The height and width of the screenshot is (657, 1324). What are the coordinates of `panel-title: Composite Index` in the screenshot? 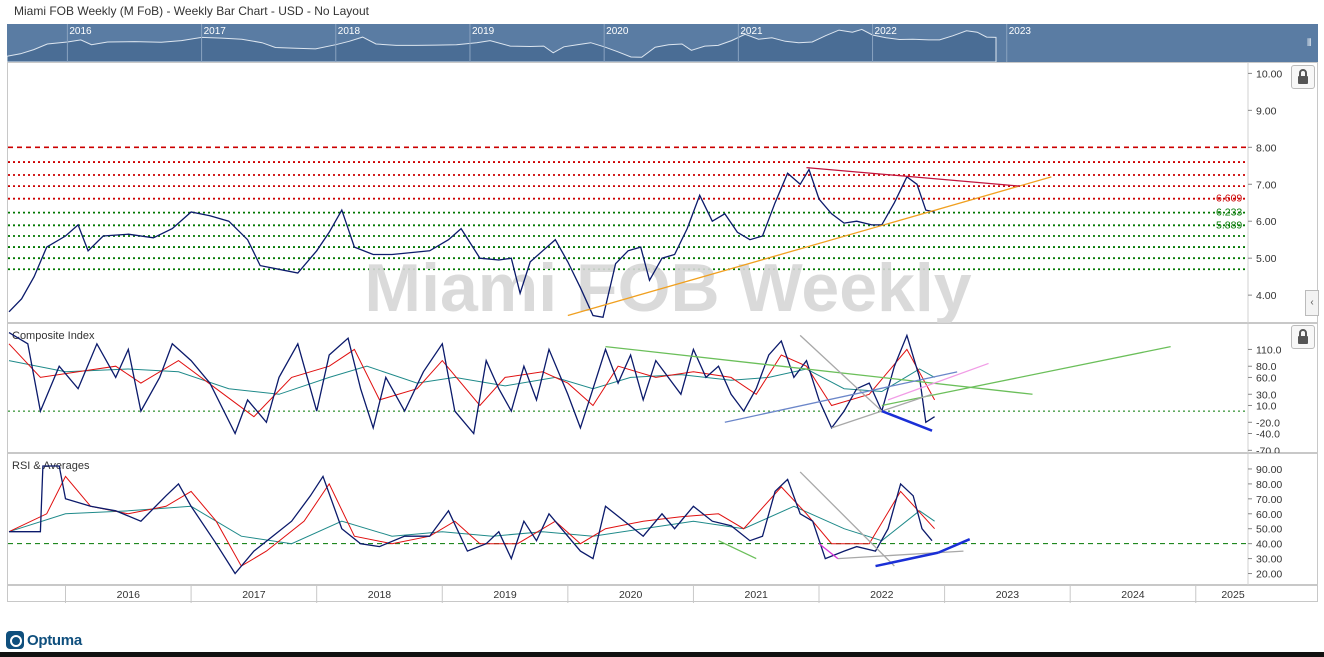 It's located at (53, 336).